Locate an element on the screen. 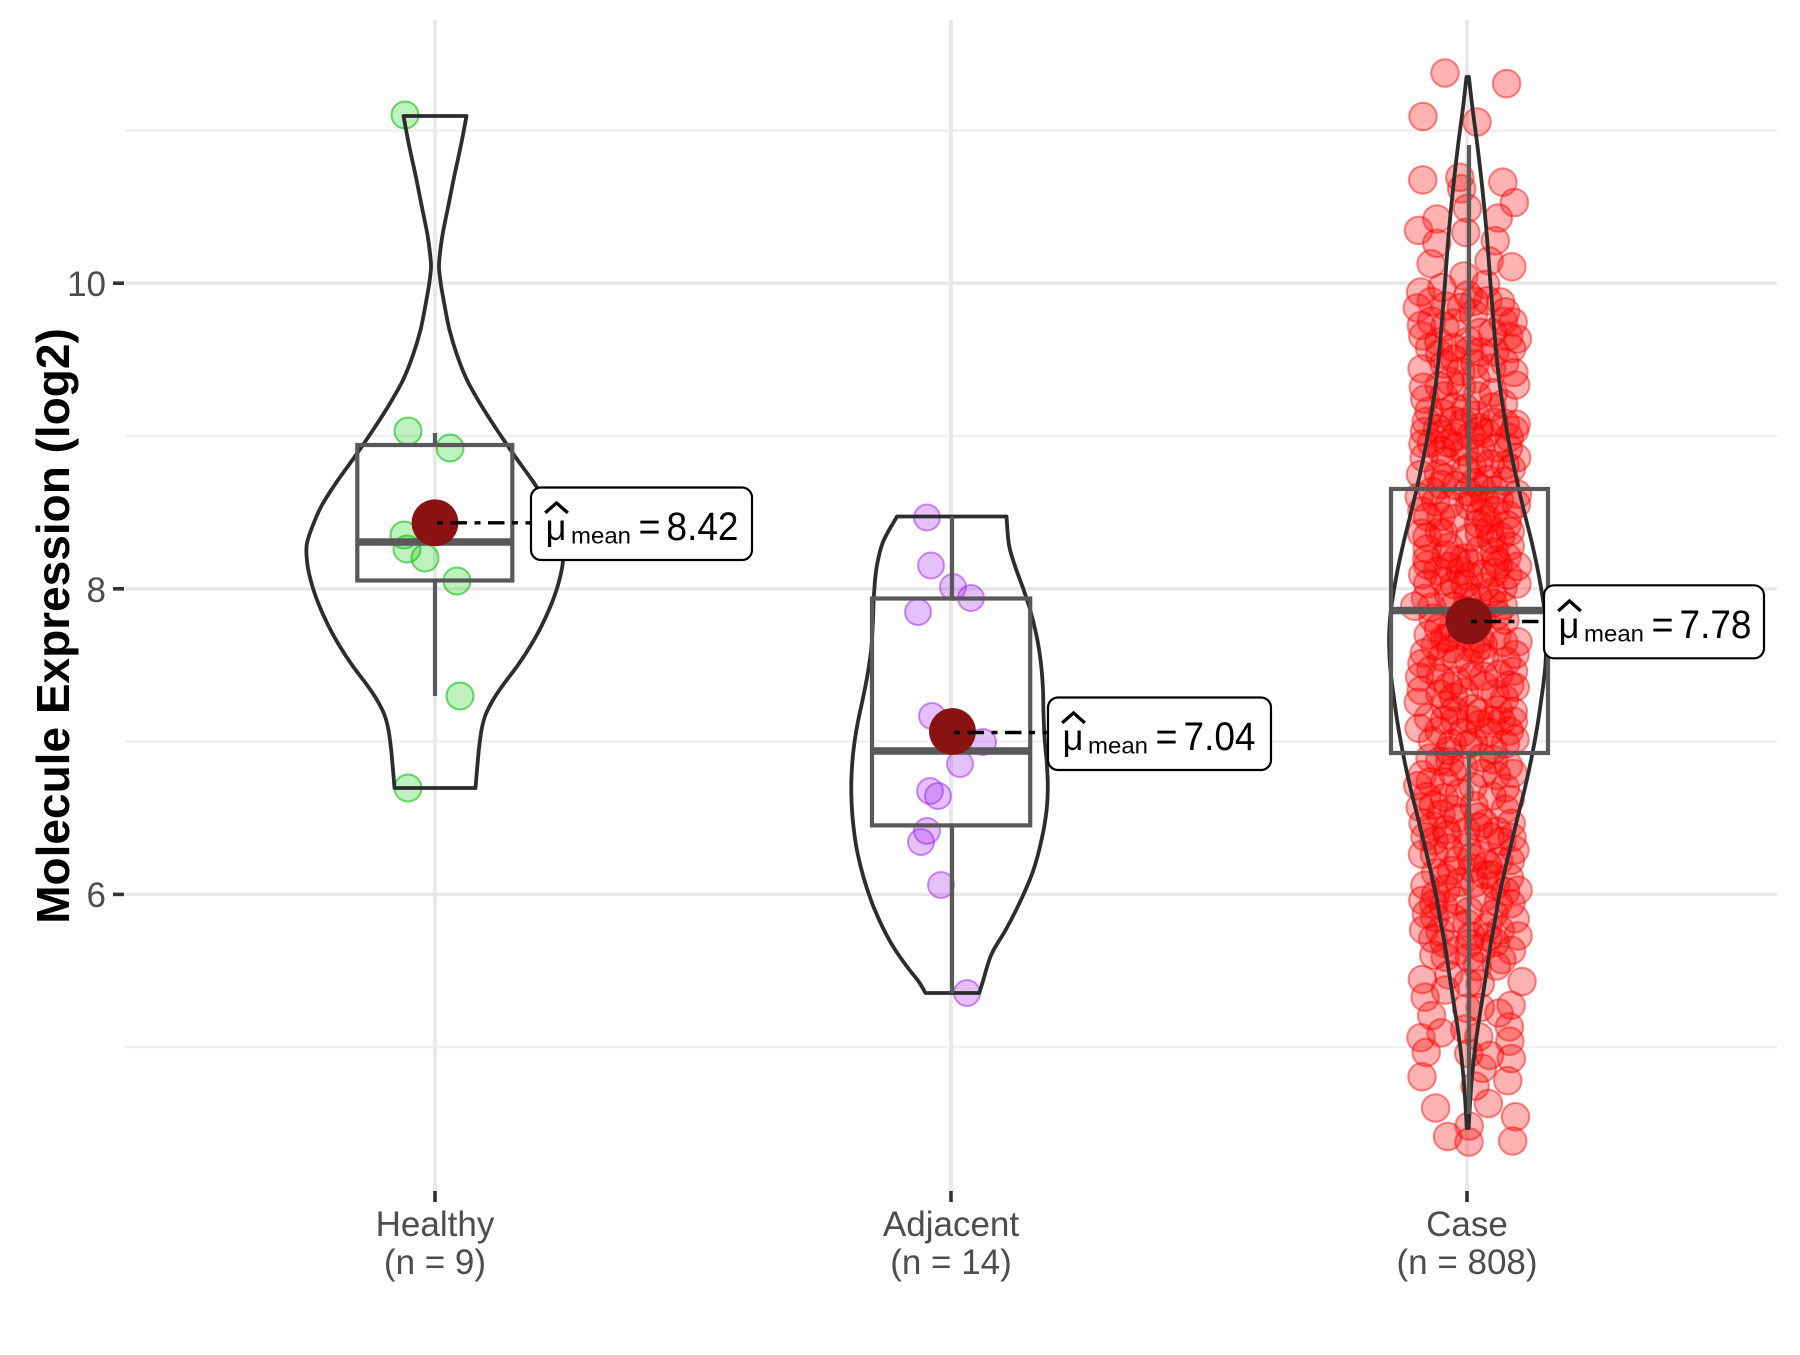 The height and width of the screenshot is (1355, 1800). svg-text: 10 is located at coordinates (86, 284).